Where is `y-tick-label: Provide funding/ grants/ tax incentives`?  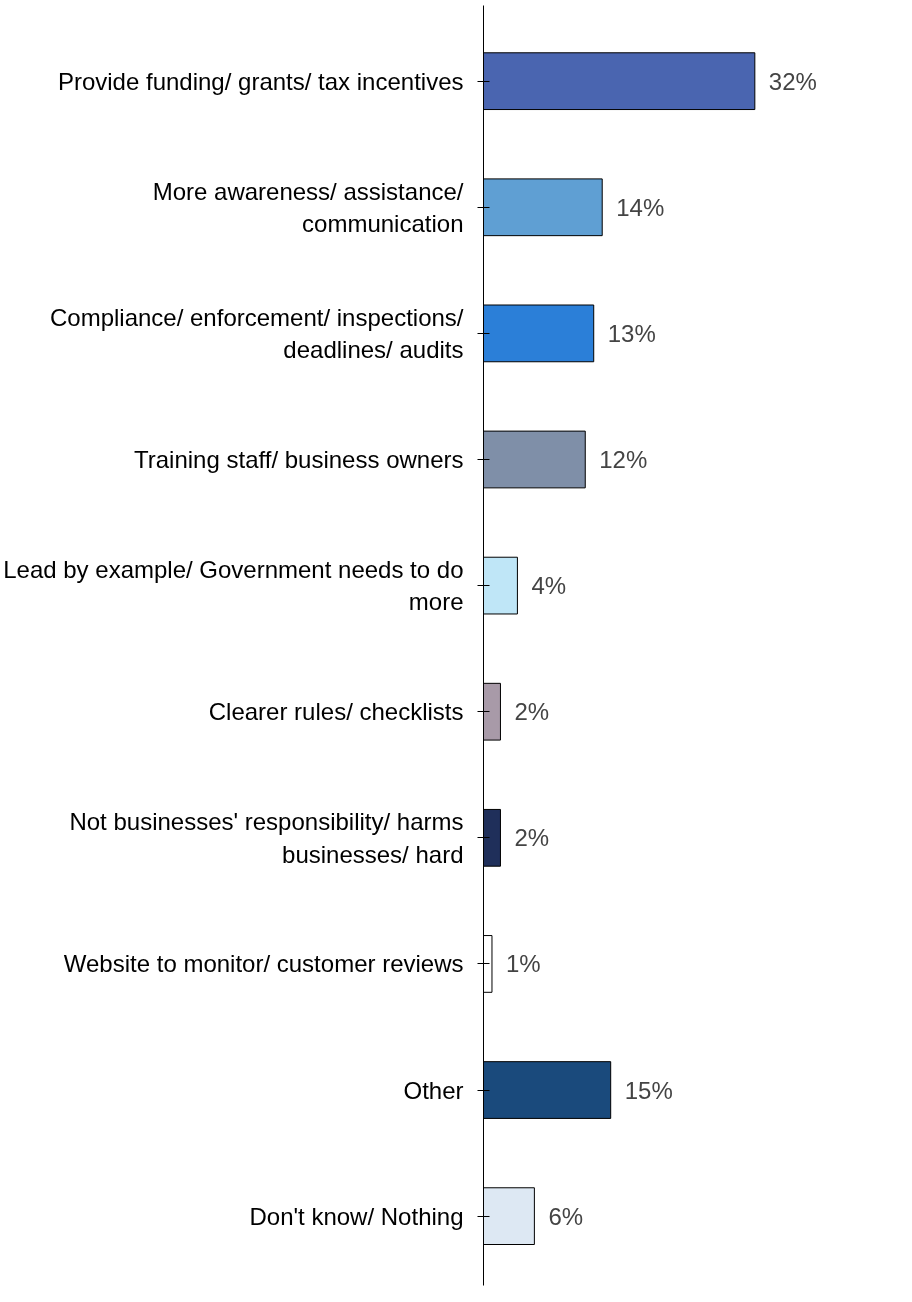
y-tick-label: Provide funding/ grants/ tax incentives is located at coordinates (260, 81).